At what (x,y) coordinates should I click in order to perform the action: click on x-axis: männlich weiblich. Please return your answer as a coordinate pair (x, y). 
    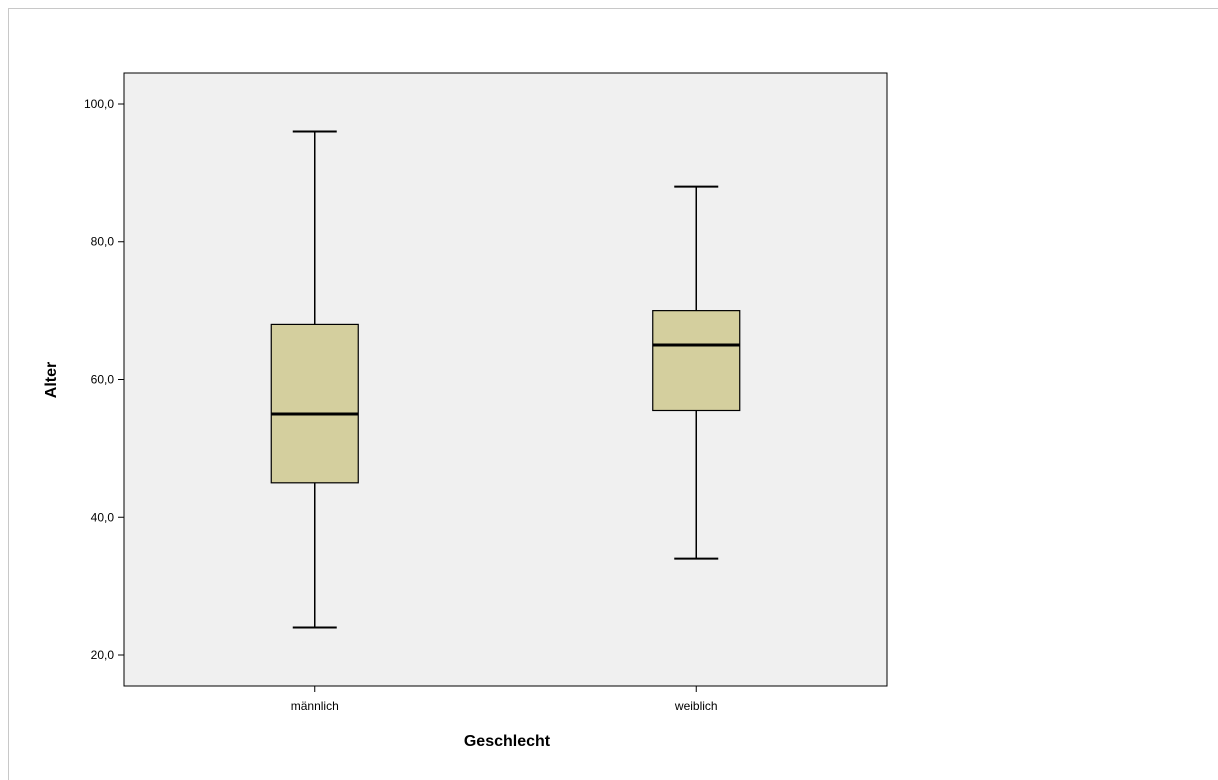
    Looking at the image, I should click on (504, 699).